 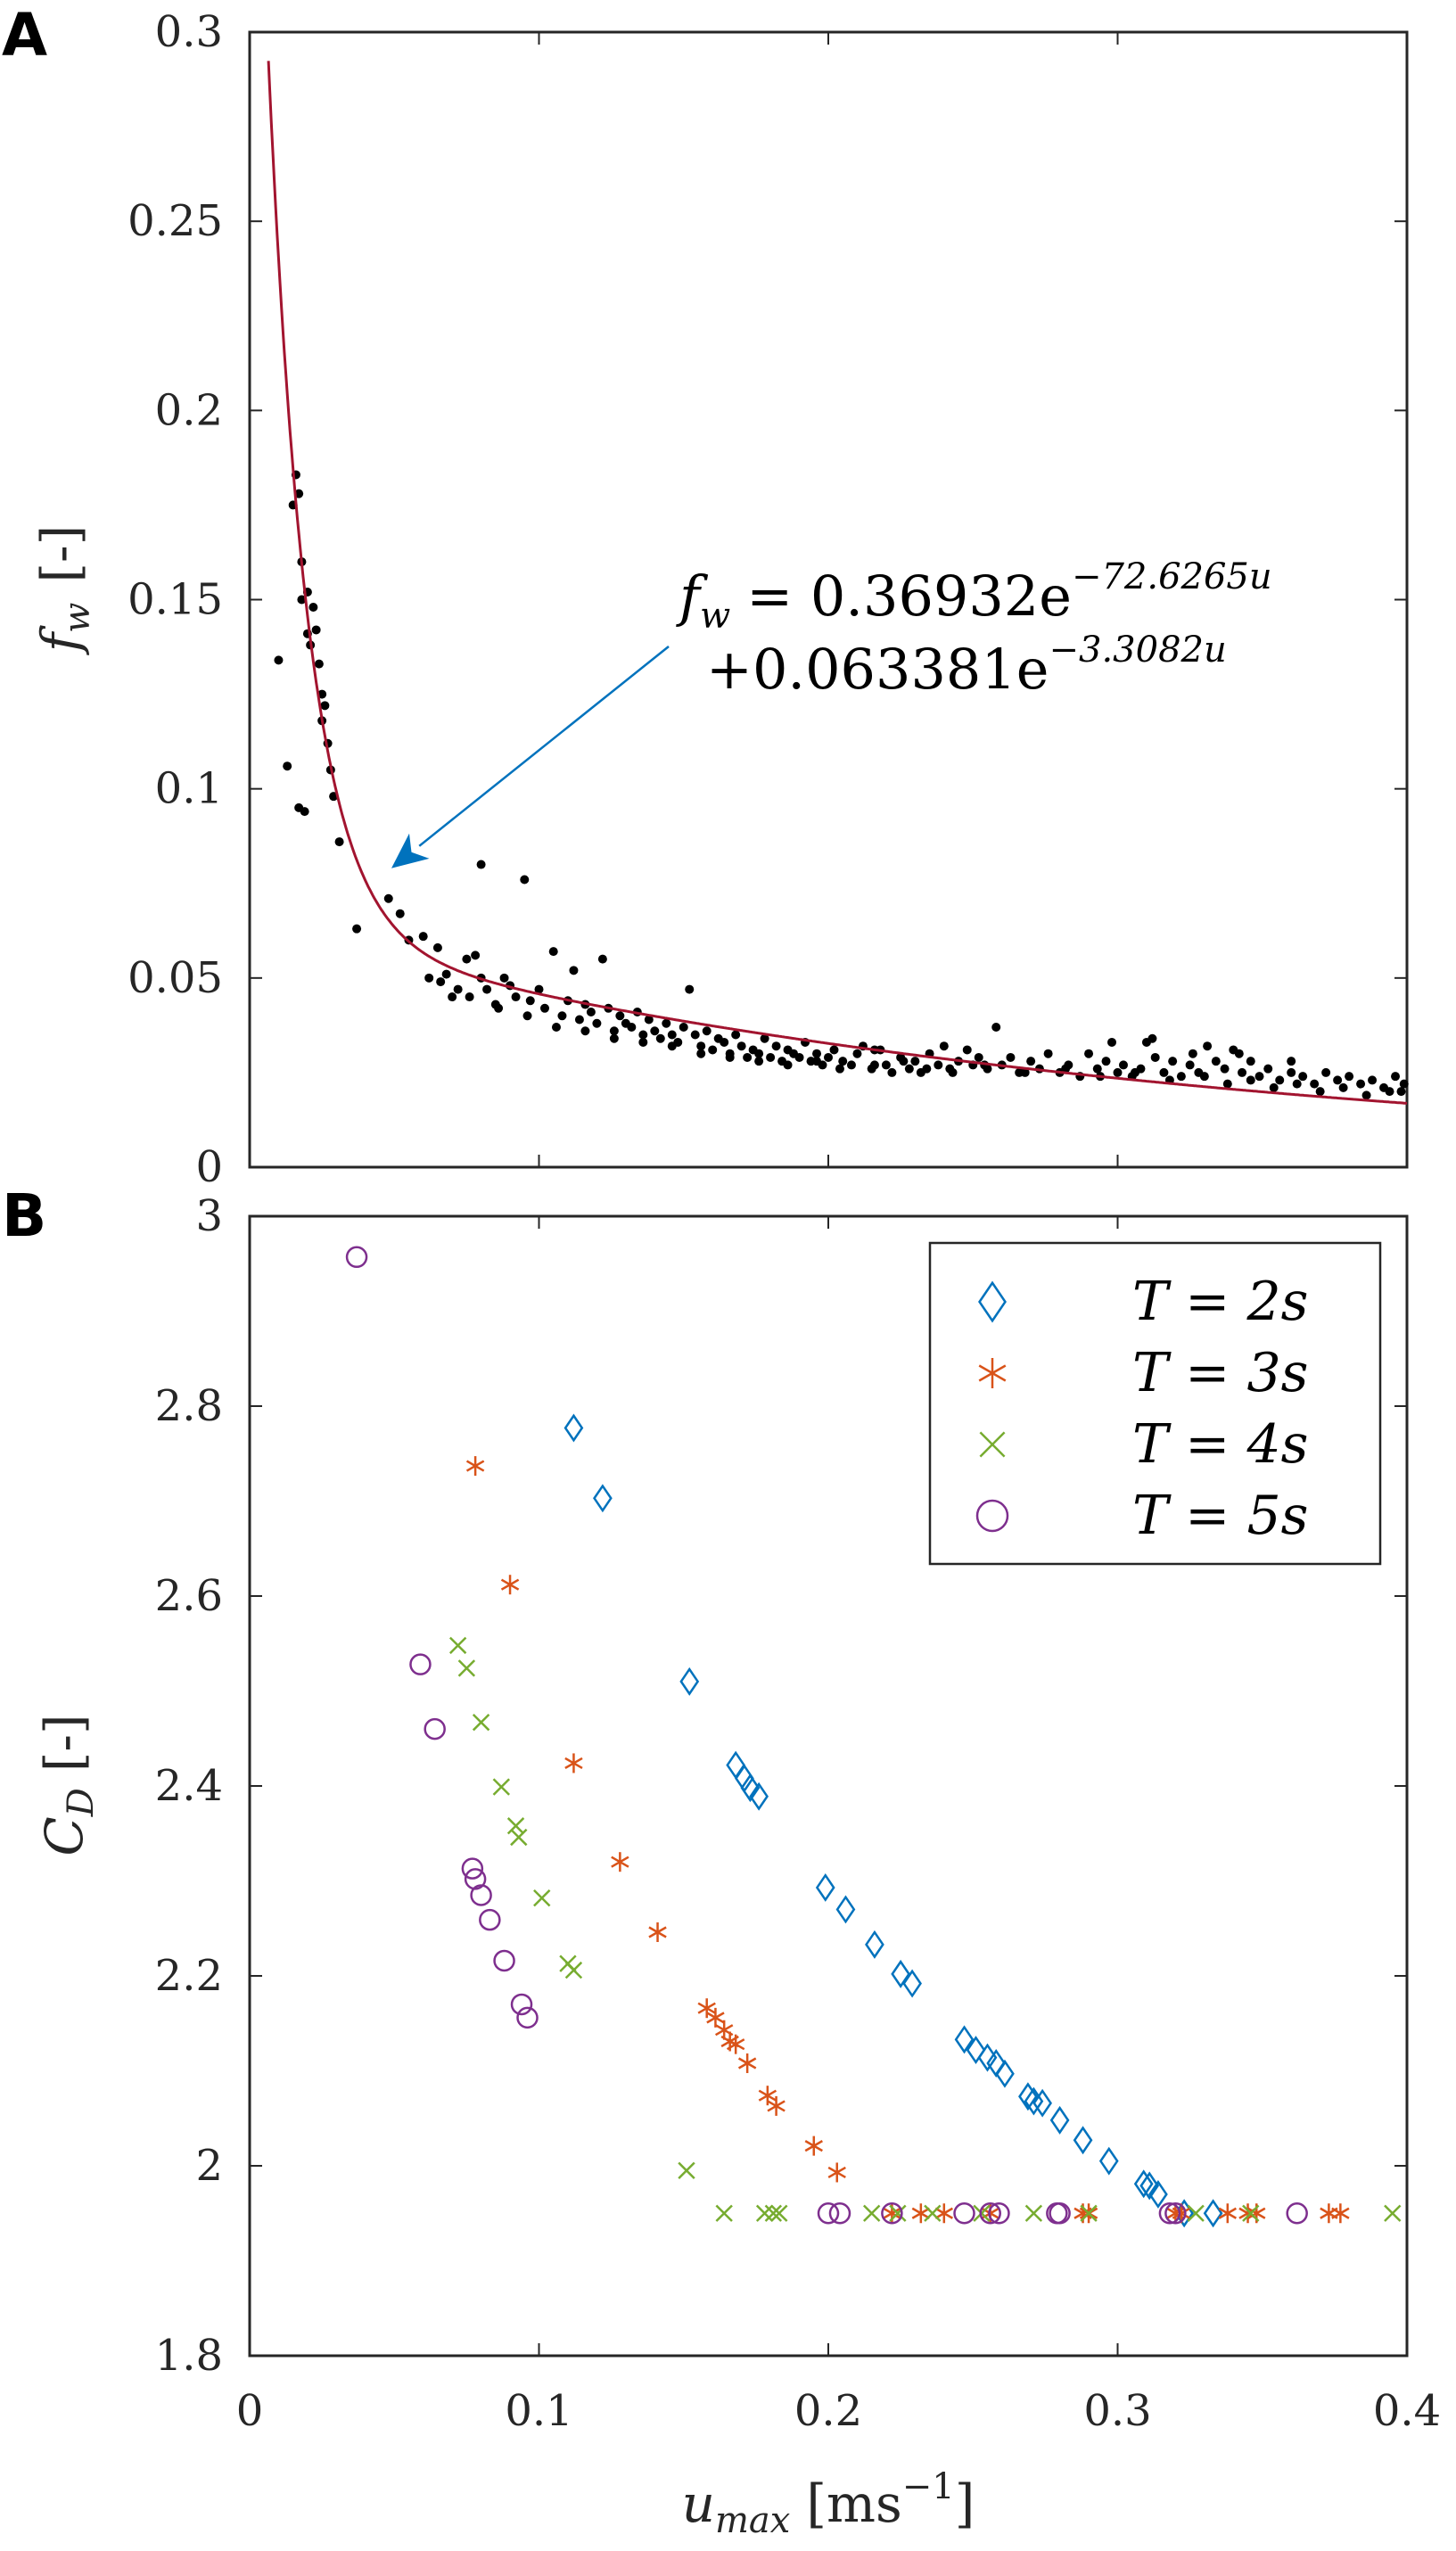 What do you see at coordinates (189, 1976) in the screenshot?
I see `panel-b-ytick-label: 2.2` at bounding box center [189, 1976].